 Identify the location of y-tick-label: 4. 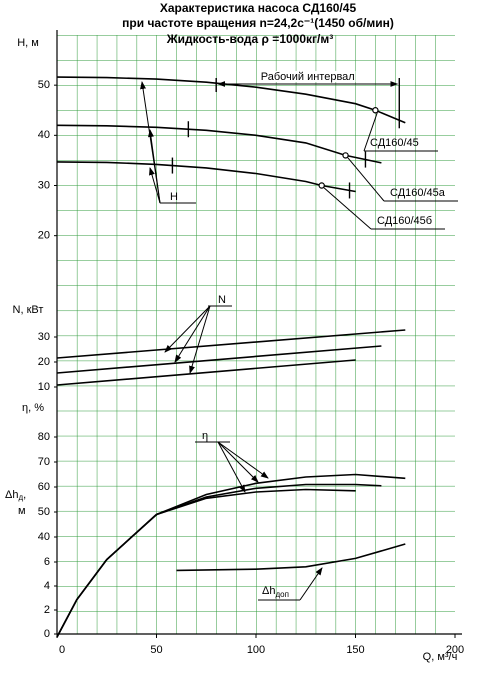
(47, 586).